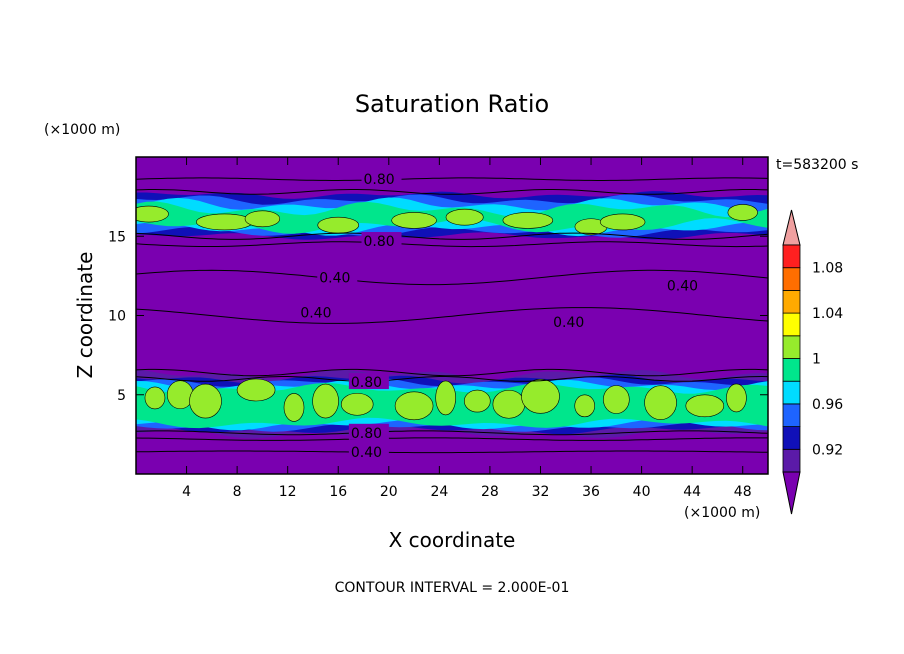 The height and width of the screenshot is (654, 904). What do you see at coordinates (389, 492) in the screenshot?
I see `x-tick-label: 20` at bounding box center [389, 492].